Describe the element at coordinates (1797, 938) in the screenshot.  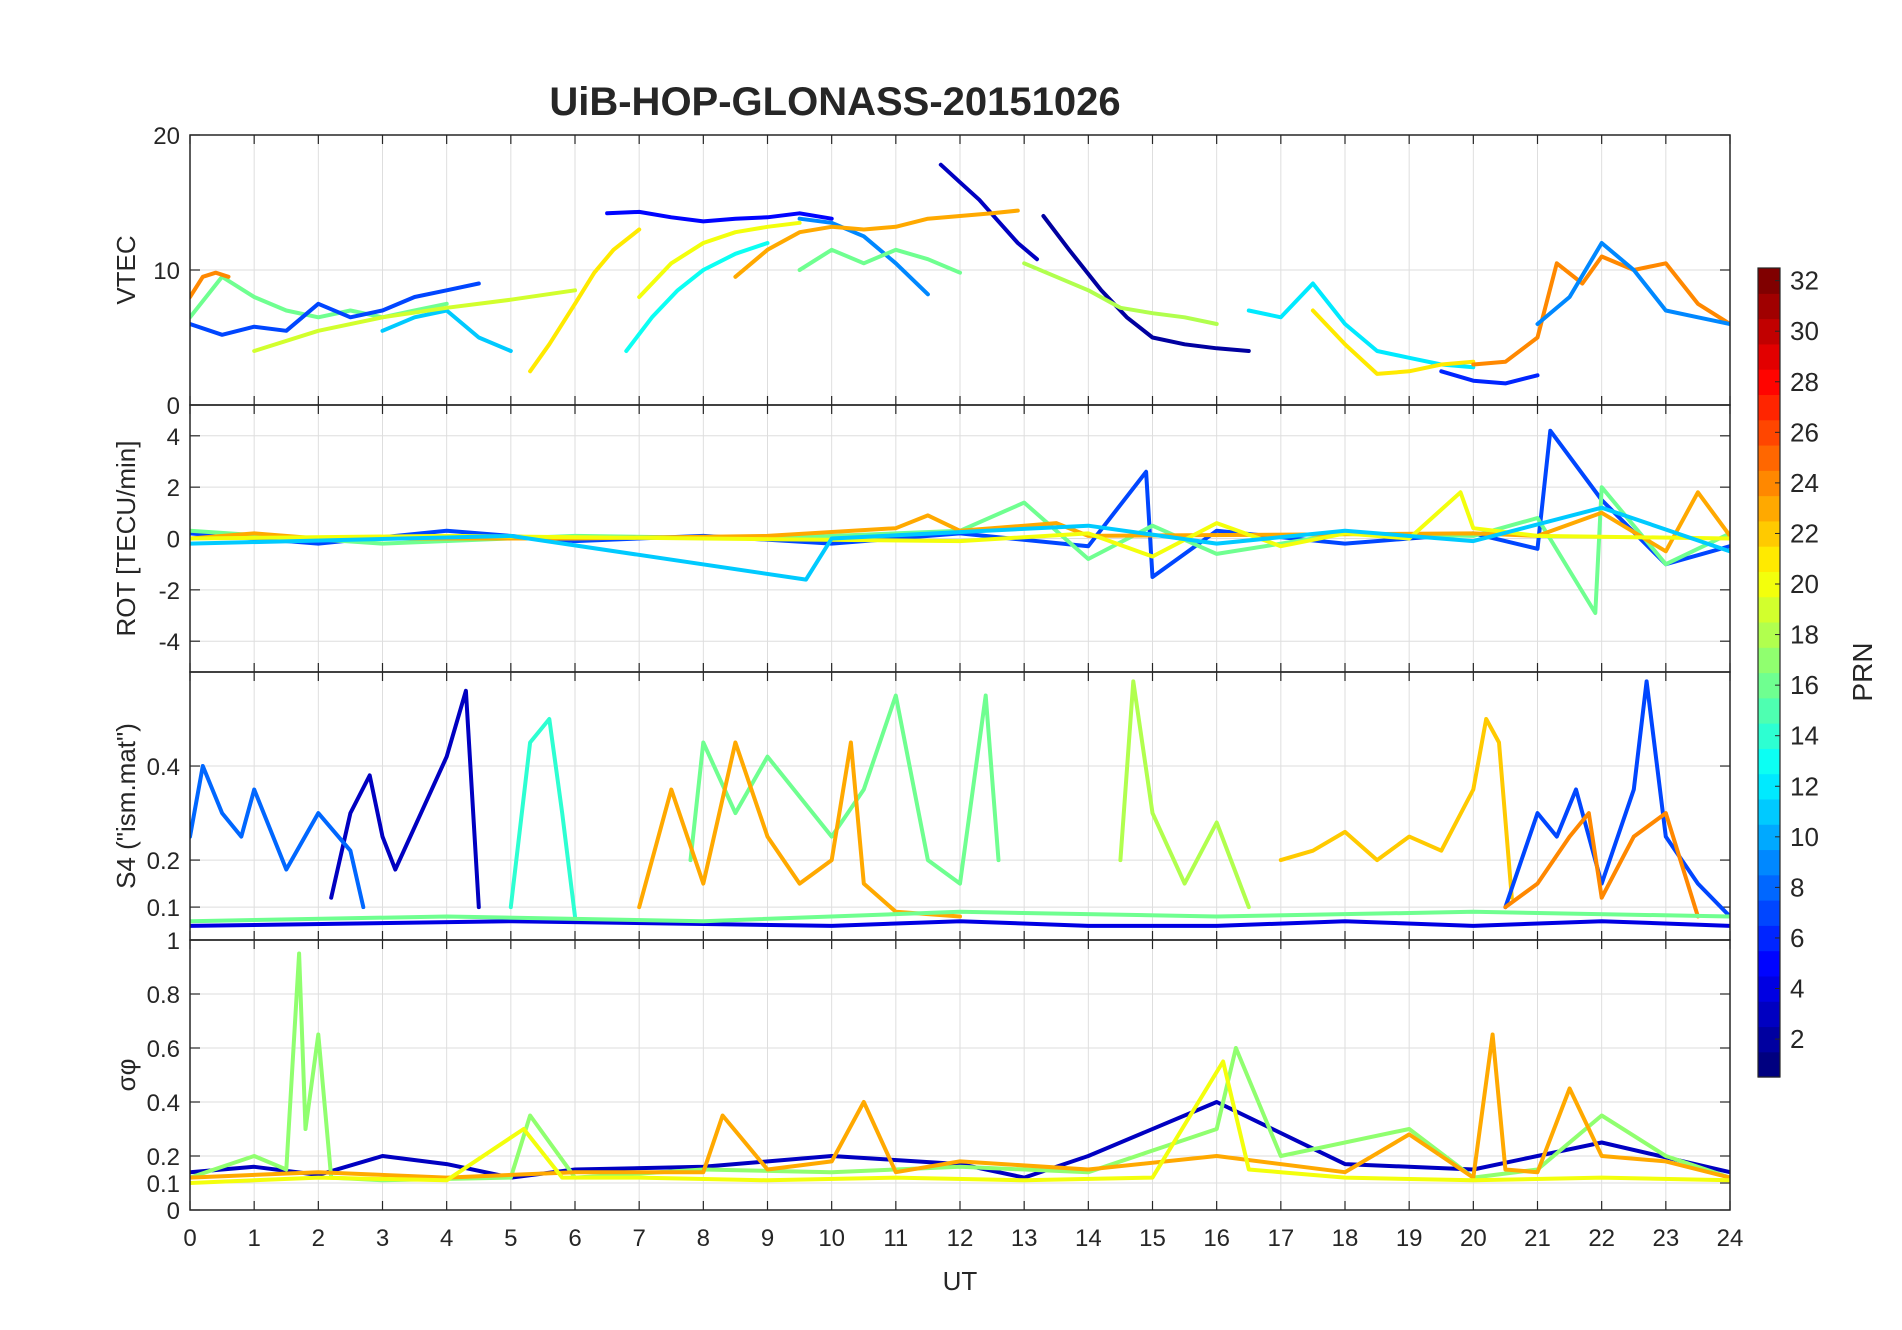
I see `colorbar-tick-label: 6` at that location.